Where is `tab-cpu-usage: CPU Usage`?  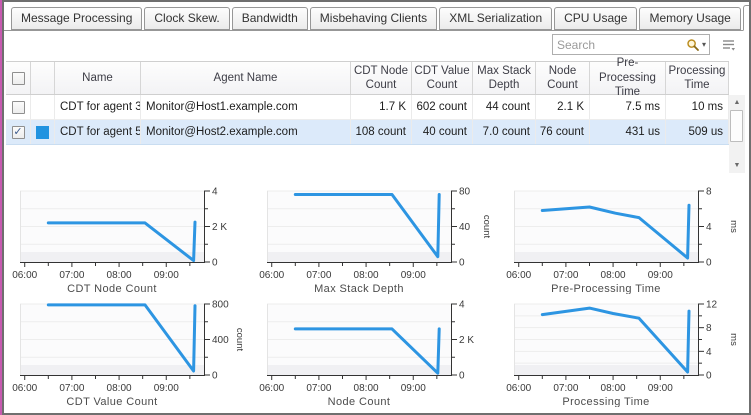 tab-cpu-usage: CPU Usage is located at coordinates (596, 18).